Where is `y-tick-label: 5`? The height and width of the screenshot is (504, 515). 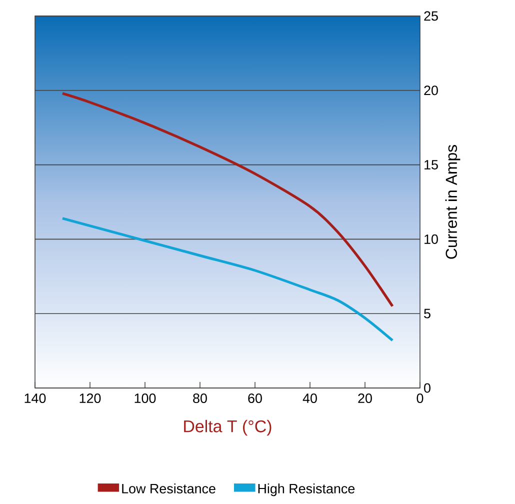 y-tick-label: 5 is located at coordinates (427, 313).